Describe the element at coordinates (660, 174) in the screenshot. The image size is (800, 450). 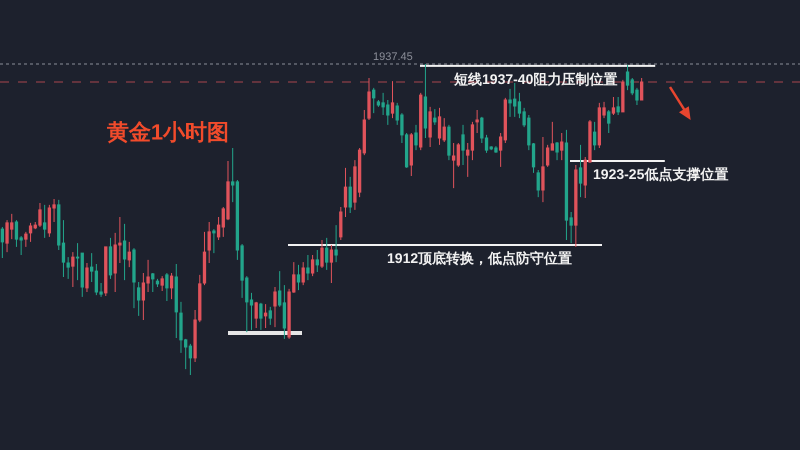
I see `ref-line-label: 1923-25低点支撑位置` at that location.